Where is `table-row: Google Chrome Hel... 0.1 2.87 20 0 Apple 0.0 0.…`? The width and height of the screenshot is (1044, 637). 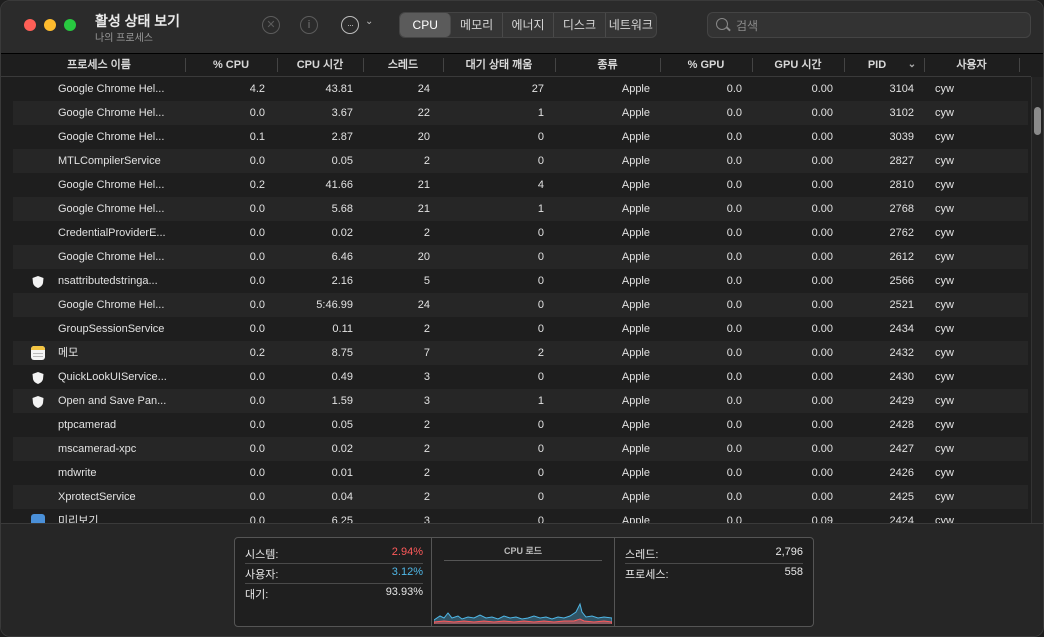 table-row: Google Chrome Hel... 0.1 2.87 20 0 Apple 0.0 0.… is located at coordinates (520, 137).